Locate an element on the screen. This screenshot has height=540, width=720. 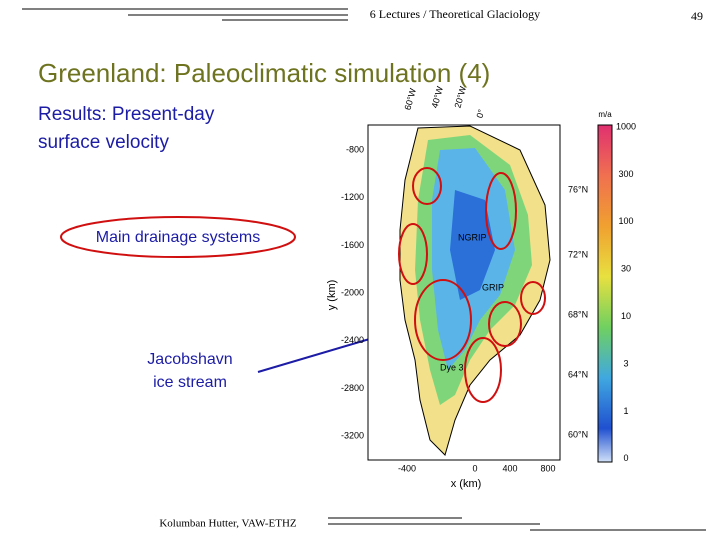
drainage-ellipses is located at coordinates (472, 285).